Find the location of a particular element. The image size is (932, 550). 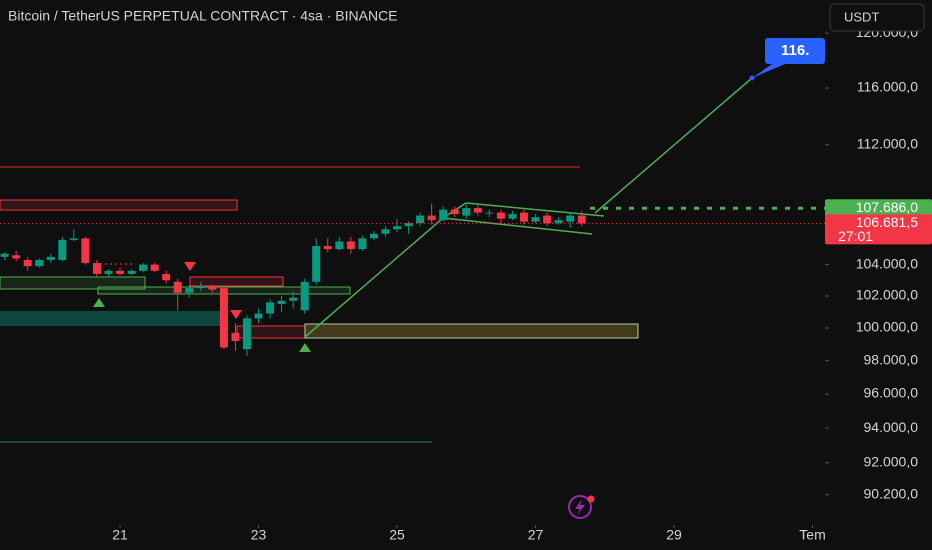

x-tick-label: Tem is located at coordinates (812, 535).